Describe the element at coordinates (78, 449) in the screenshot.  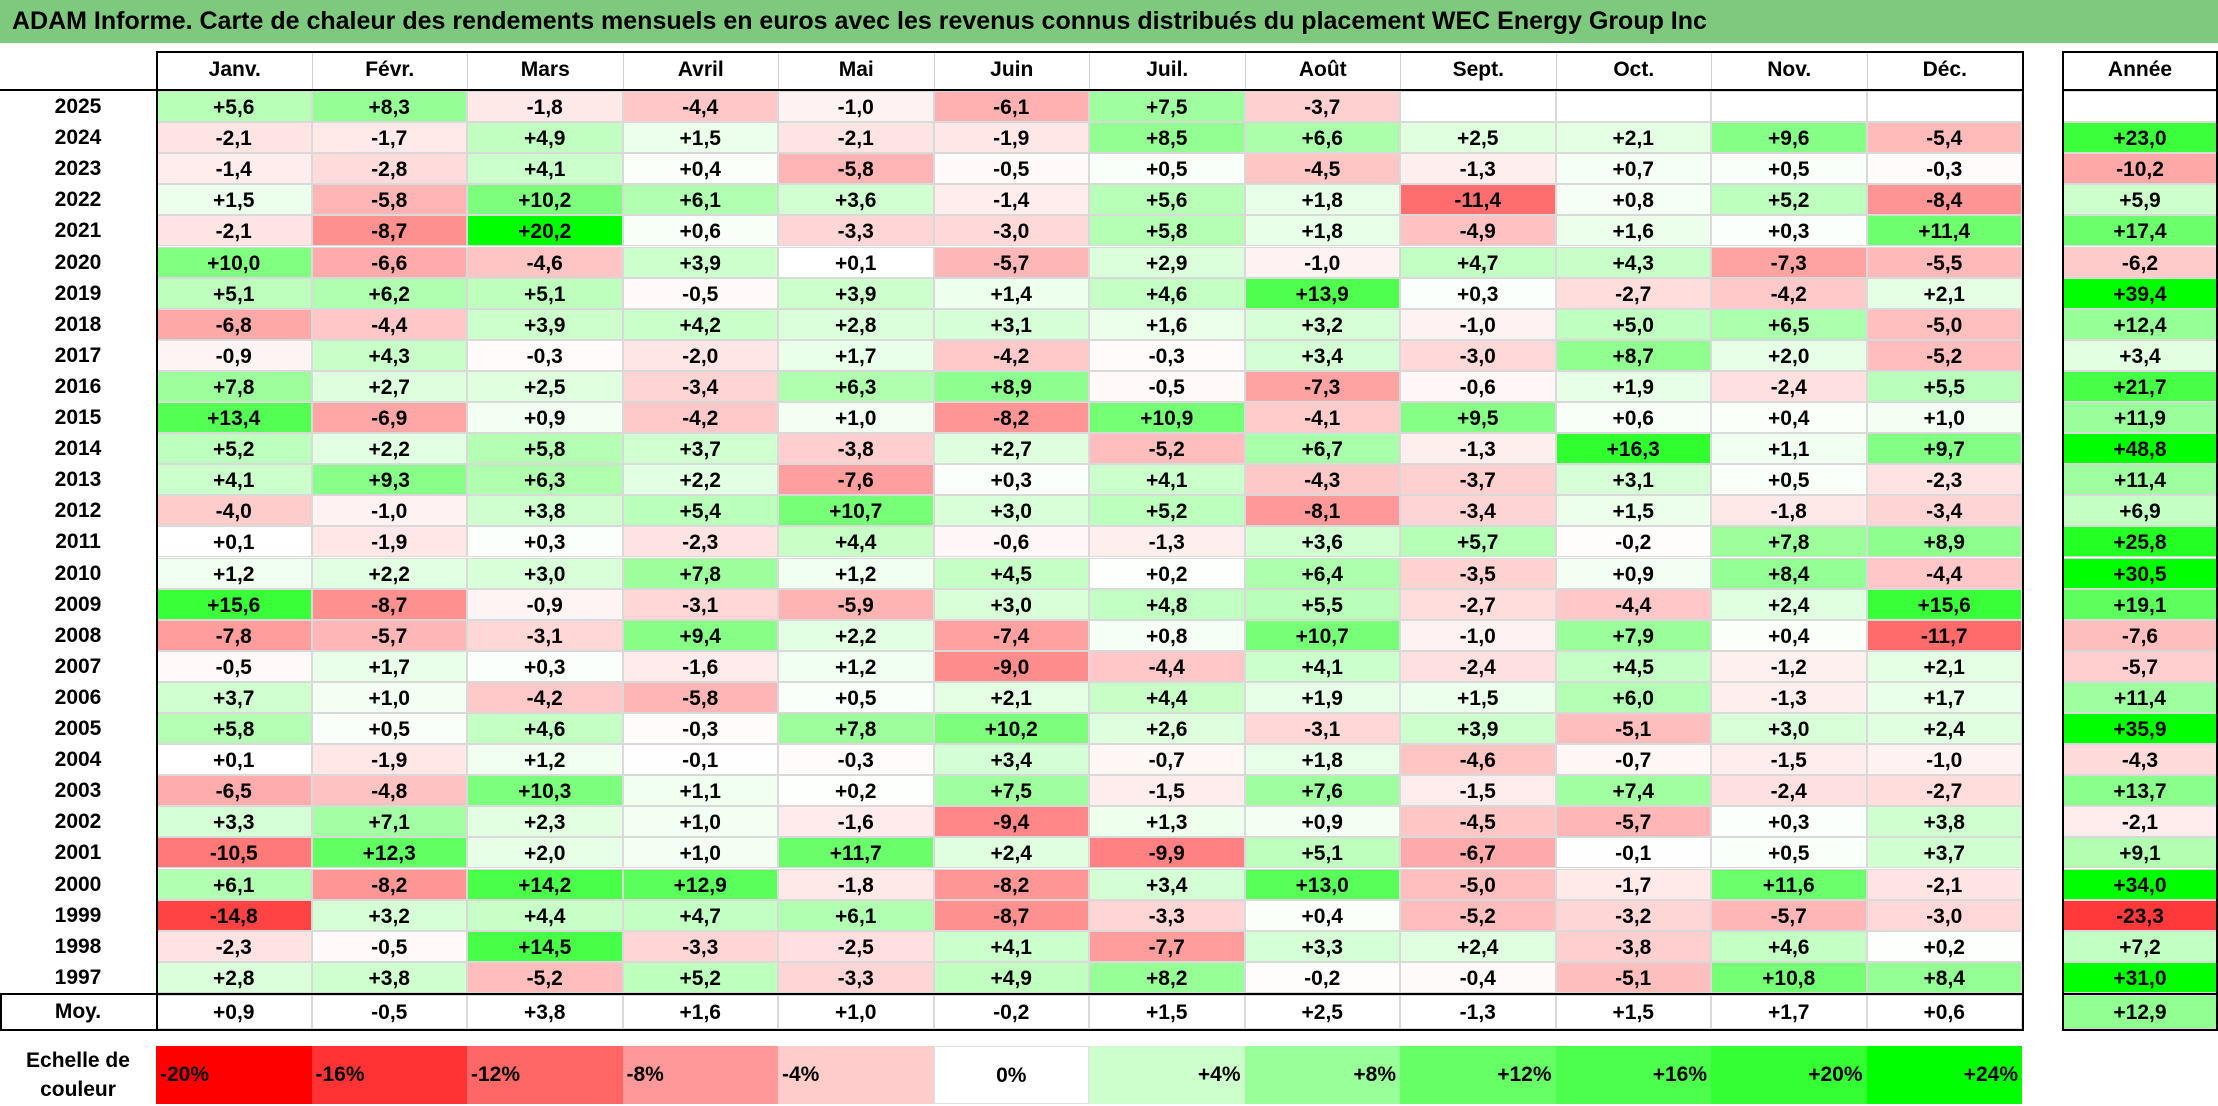
I see `year-label: 2014` at that location.